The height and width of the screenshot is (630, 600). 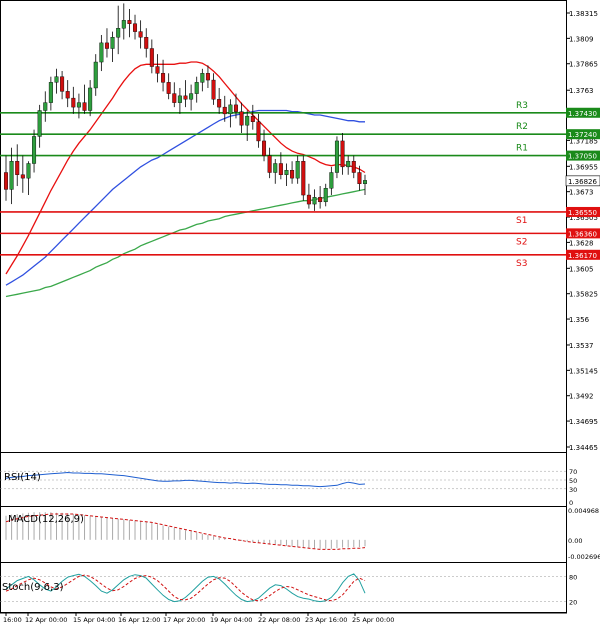 I want to click on macd-tick-label: -0.002696, so click(x=584, y=557).